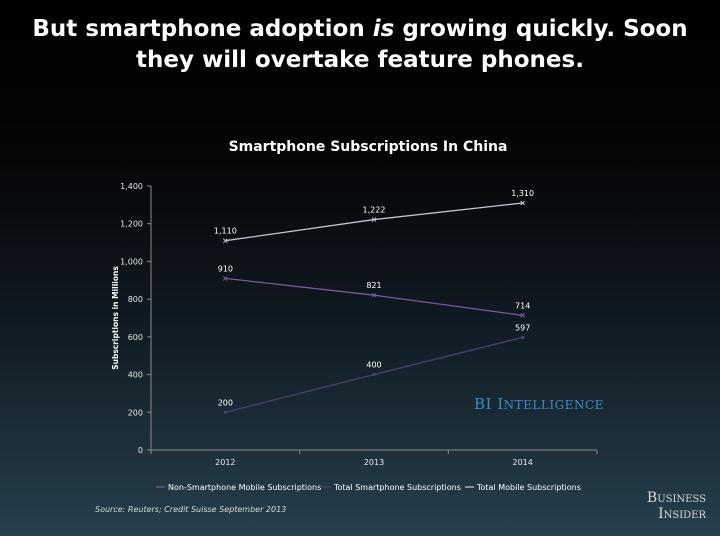 Image resolution: width=720 pixels, height=536 pixels. What do you see at coordinates (397, 487) in the screenshot?
I see `legend-label: Total Smartphone Subscriptions` at bounding box center [397, 487].